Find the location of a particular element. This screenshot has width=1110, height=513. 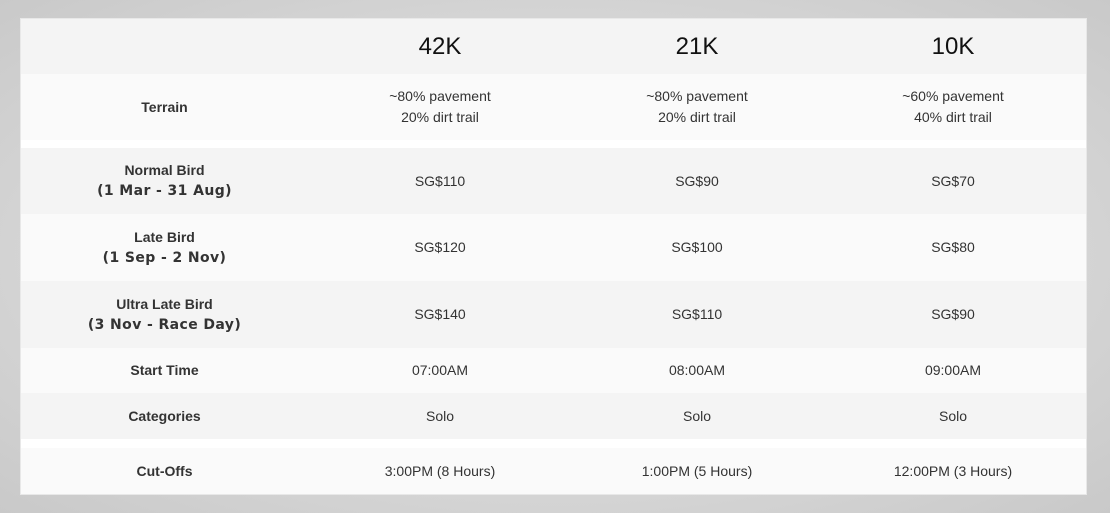

cell-line: ~60% pavement is located at coordinates (953, 96).